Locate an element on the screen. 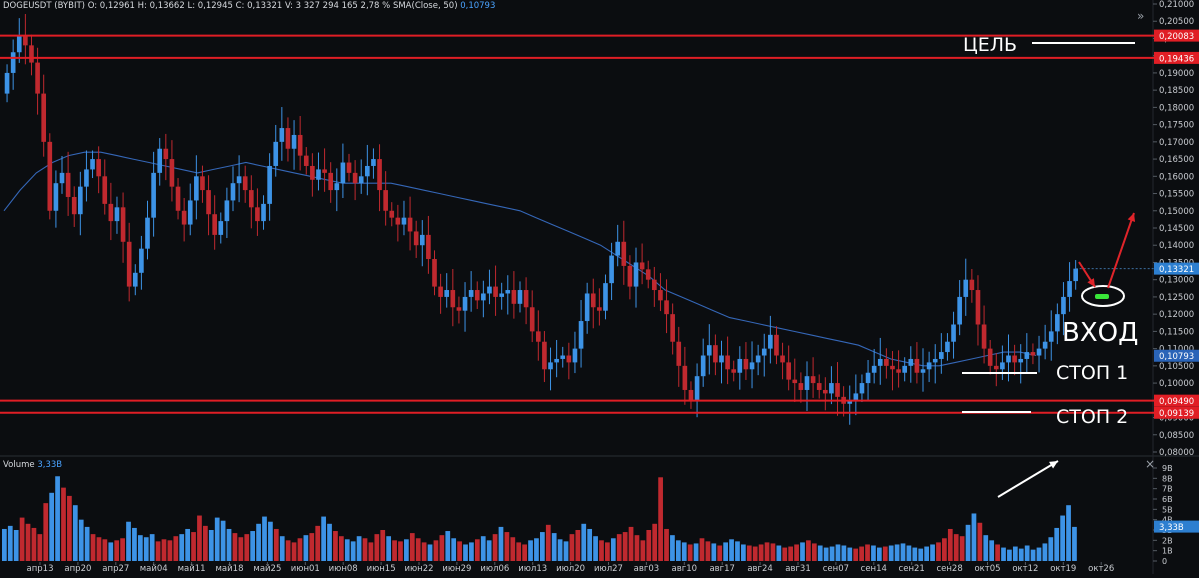  price-axis-tick-label: 0,10500 is located at coordinates (1176, 367).